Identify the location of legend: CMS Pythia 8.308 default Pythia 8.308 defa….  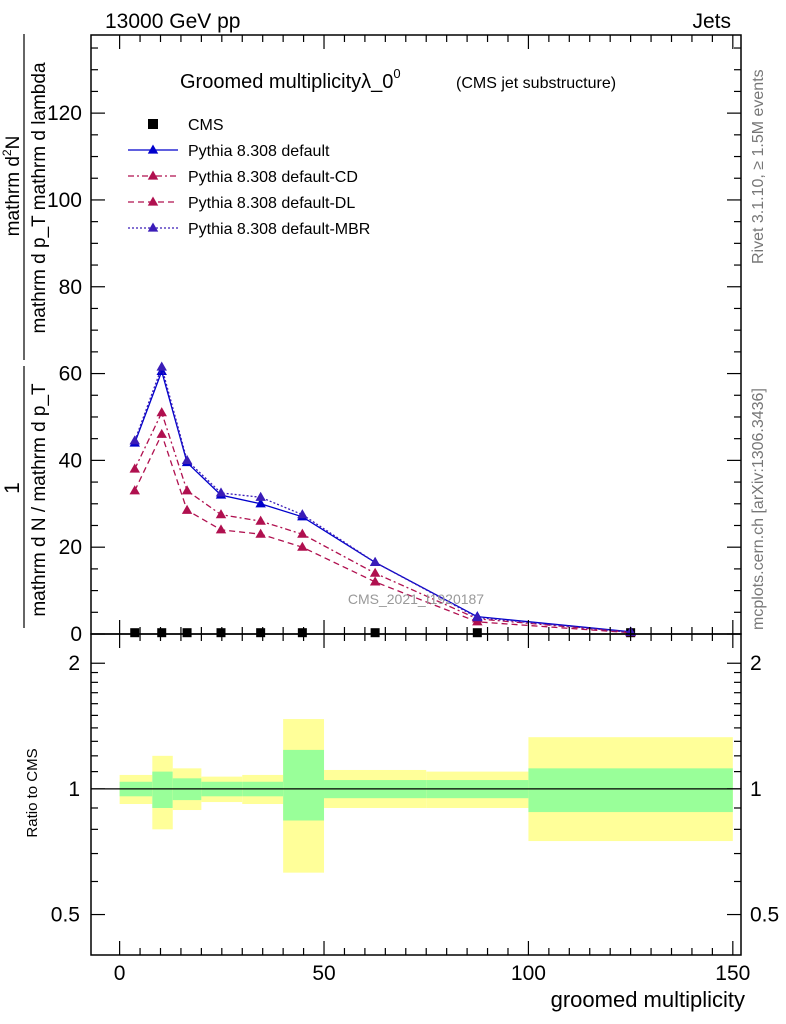
(249, 177).